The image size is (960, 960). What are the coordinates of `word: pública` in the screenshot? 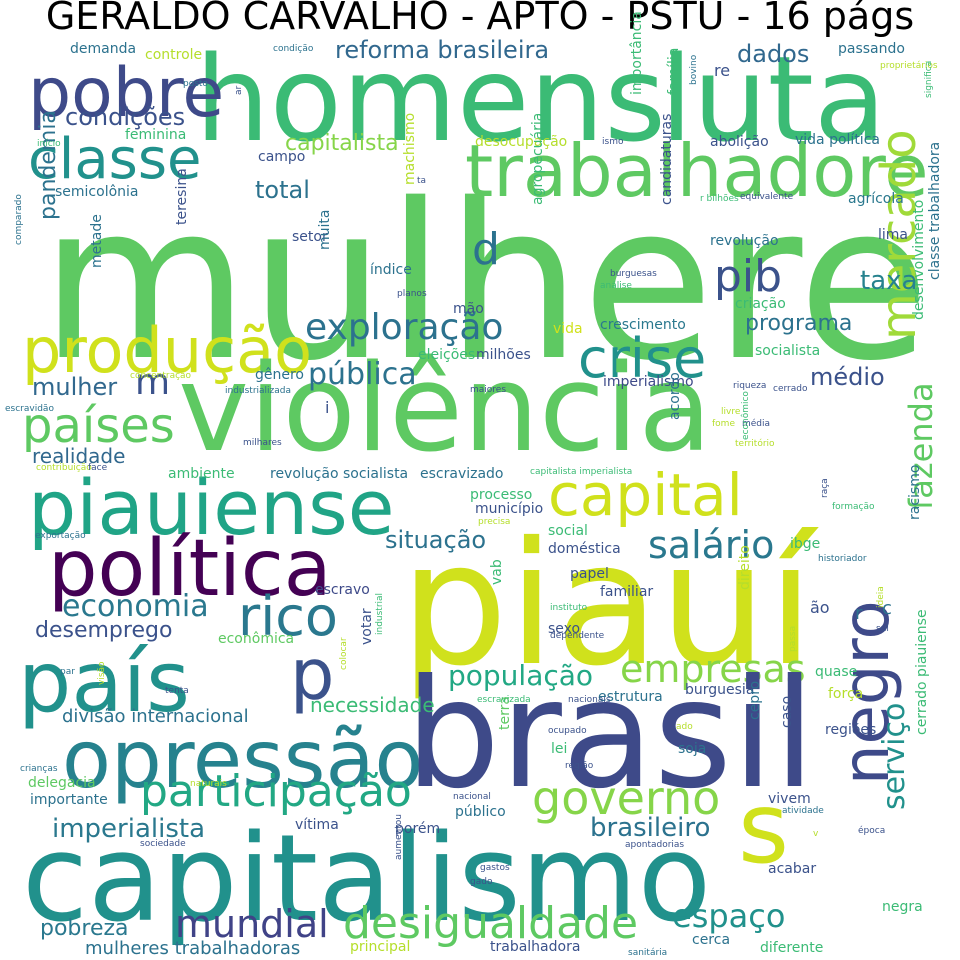 It's located at (362, 374).